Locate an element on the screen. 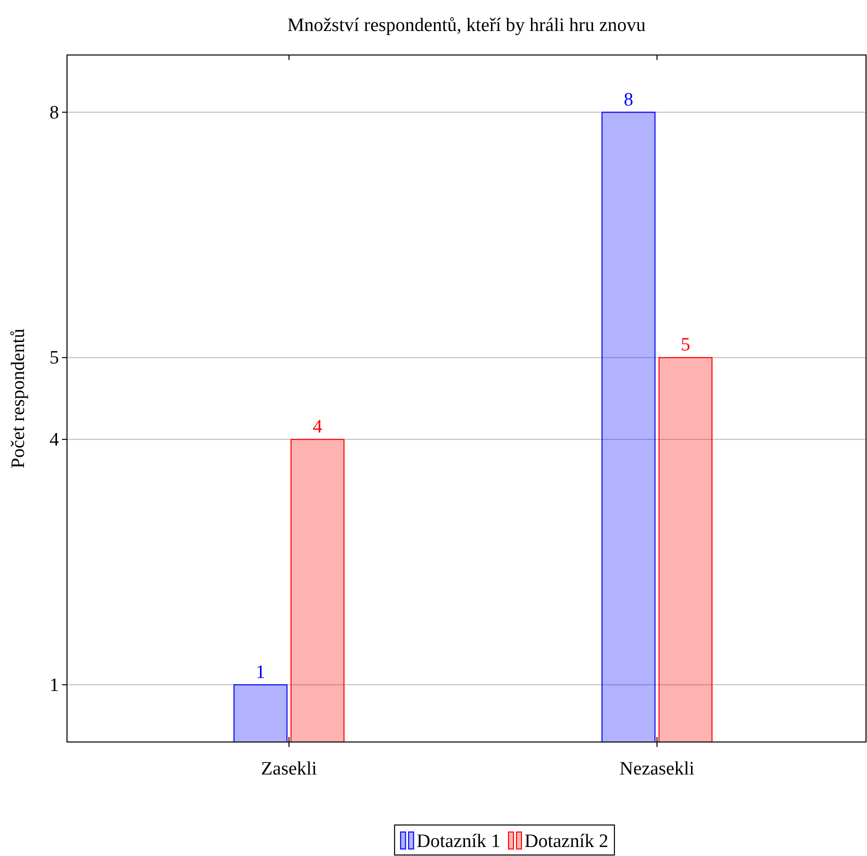 The height and width of the screenshot is (856, 867). y-tick-label: 1 is located at coordinates (54, 685).